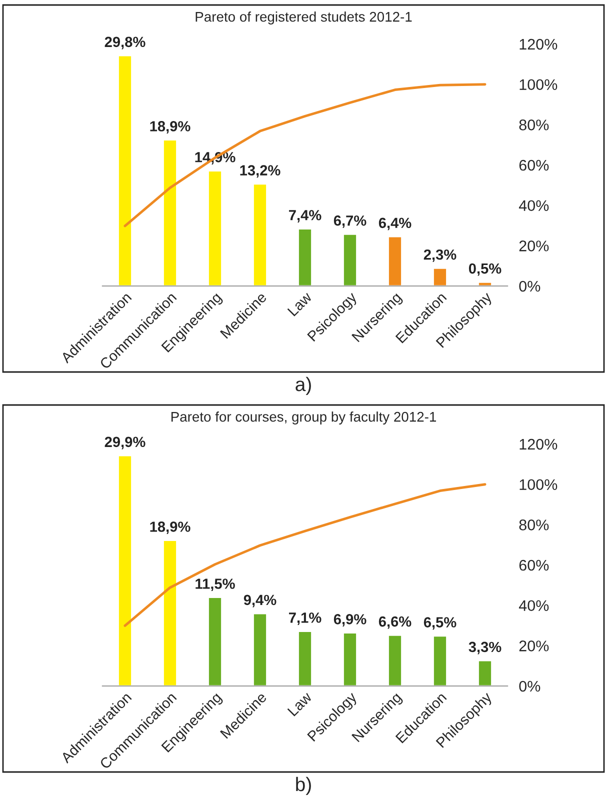 The image size is (607, 800). What do you see at coordinates (303, 418) in the screenshot?
I see `chart-title: Pareto for courses, group by faculty 2012-1` at bounding box center [303, 418].